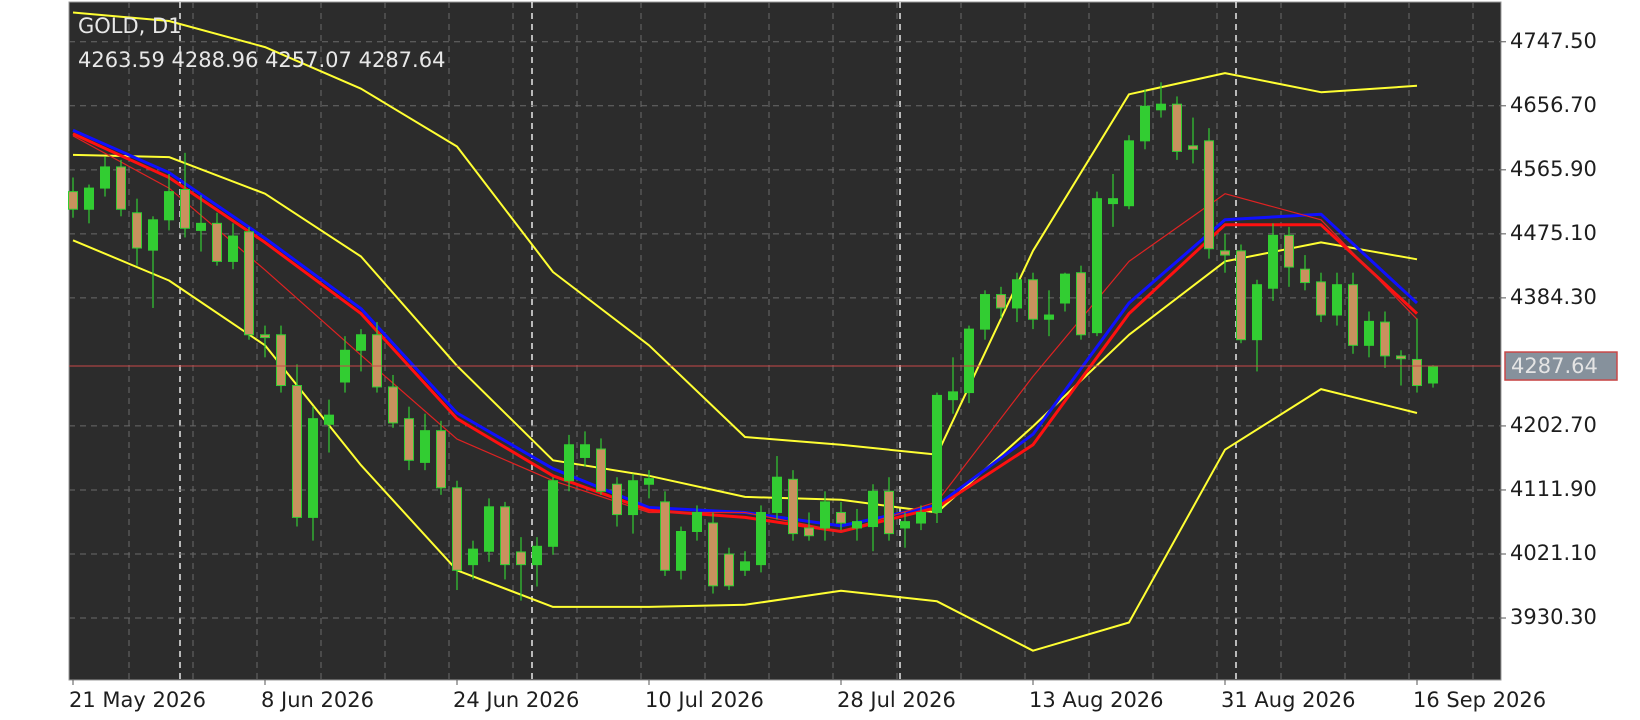  Describe the element at coordinates (1479, 700) in the screenshot. I see `x-tick-label: 16 Sep 2026` at that location.